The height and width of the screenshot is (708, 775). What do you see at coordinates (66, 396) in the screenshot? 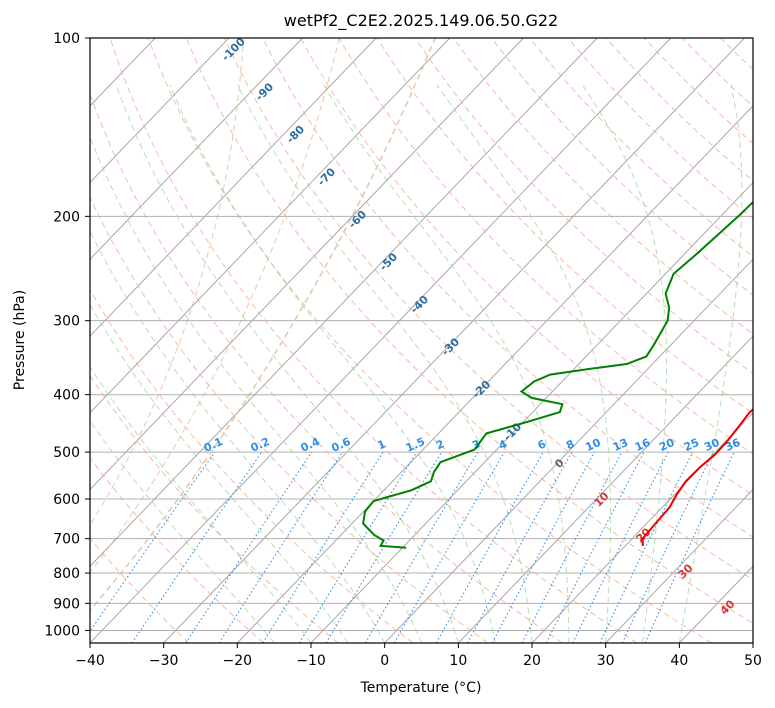
I see `y-tick-label: 400` at bounding box center [66, 396].